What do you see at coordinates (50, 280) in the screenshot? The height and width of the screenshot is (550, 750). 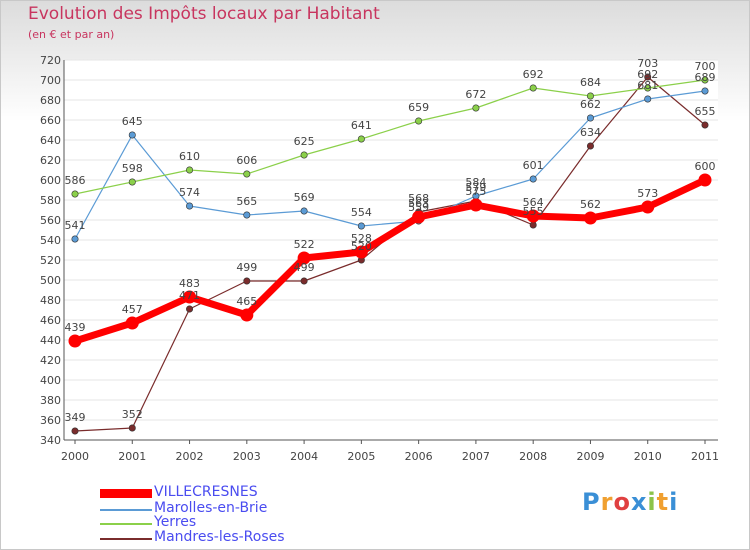 I see `y-tick-label-500: 500` at bounding box center [50, 280].